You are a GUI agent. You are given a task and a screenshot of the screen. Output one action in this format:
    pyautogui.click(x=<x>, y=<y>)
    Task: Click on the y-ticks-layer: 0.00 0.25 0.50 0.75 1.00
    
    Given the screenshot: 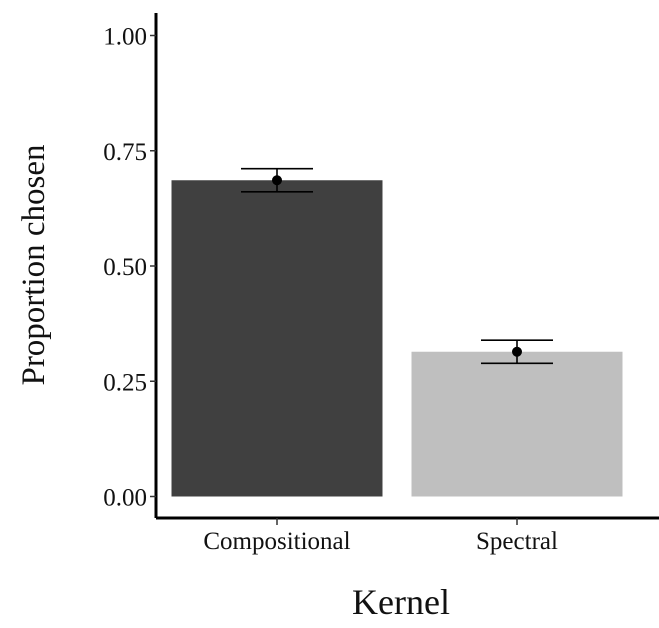 What is the action you would take?
    pyautogui.click(x=129, y=268)
    